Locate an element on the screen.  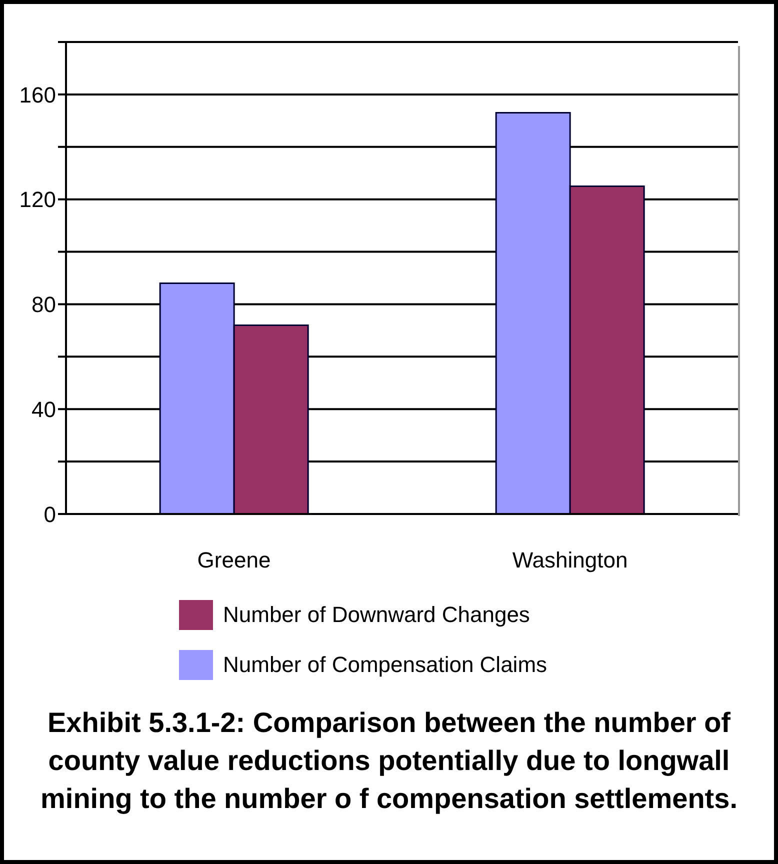
text: Exhibit 5.3.1-2: Comparison between the number of county value reductions potentially due to longwall mining to the number o f compensation settlements. is located at coordinates (389, 761).